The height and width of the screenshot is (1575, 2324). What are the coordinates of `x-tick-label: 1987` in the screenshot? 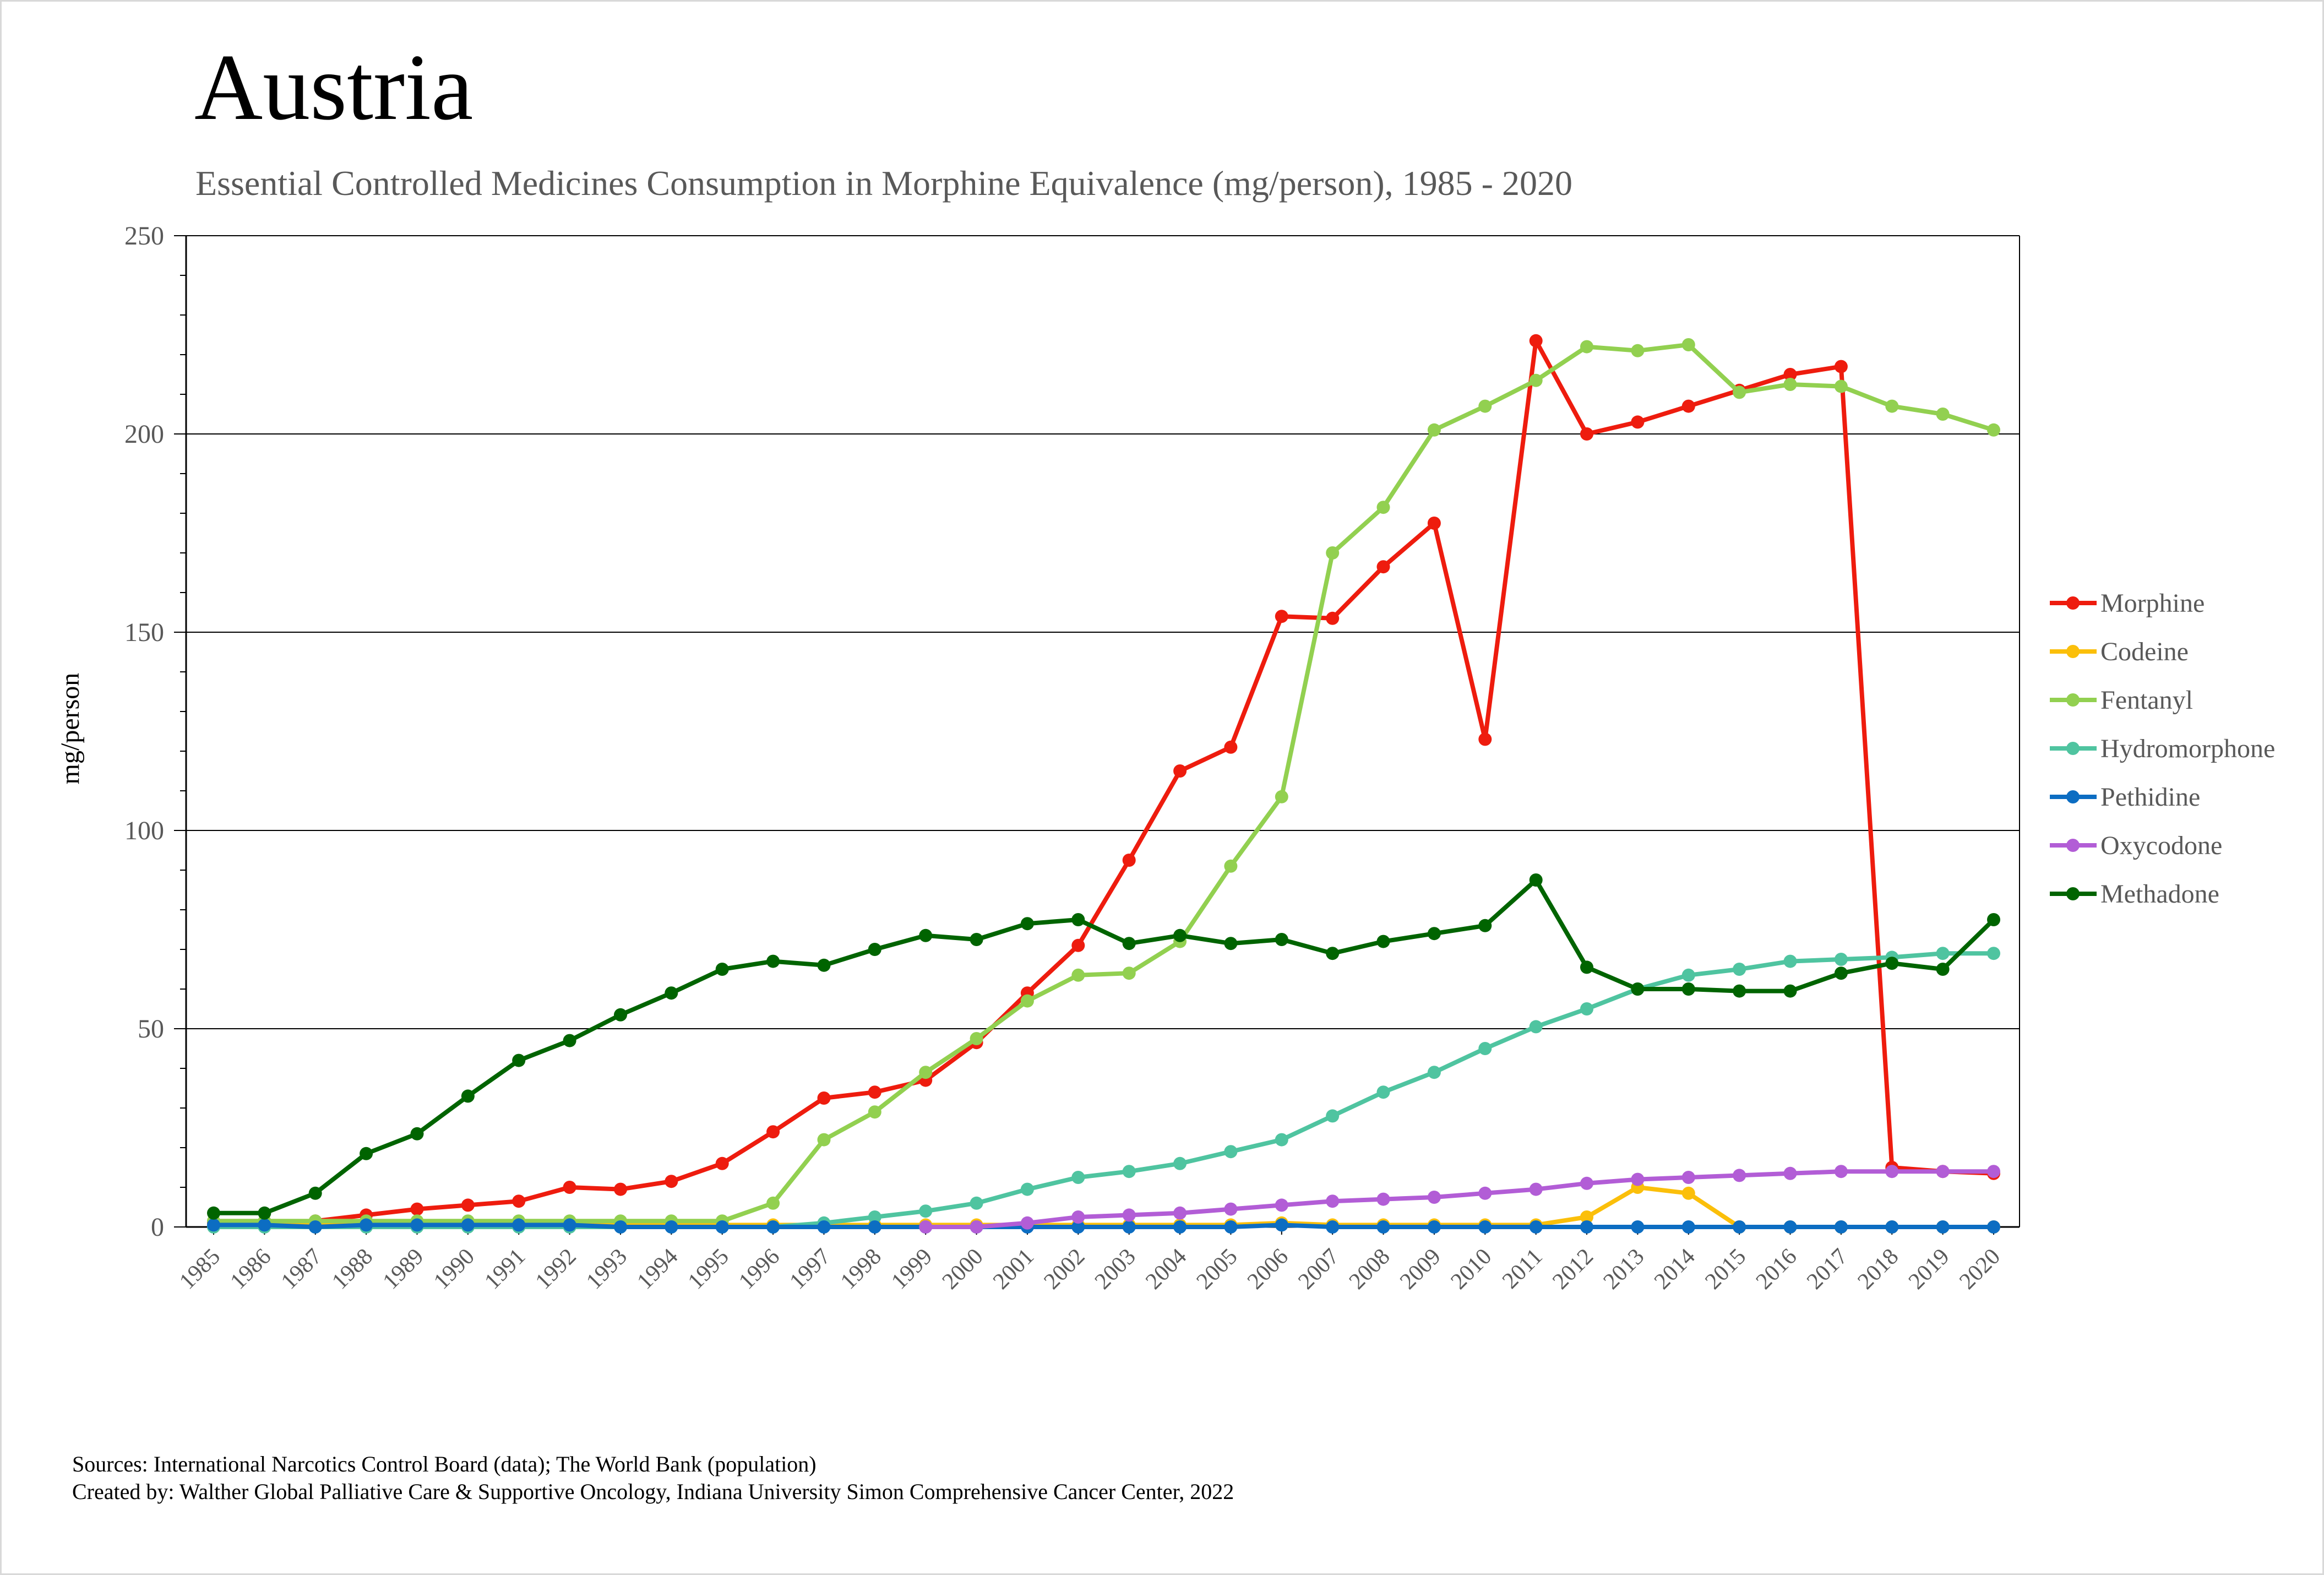 It's located at (301, 1269).